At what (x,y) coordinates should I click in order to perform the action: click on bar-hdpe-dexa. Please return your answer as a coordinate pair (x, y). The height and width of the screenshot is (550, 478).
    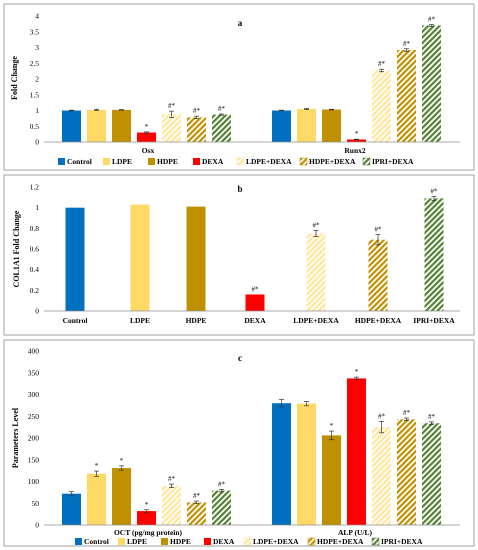
    Looking at the image, I should click on (378, 275).